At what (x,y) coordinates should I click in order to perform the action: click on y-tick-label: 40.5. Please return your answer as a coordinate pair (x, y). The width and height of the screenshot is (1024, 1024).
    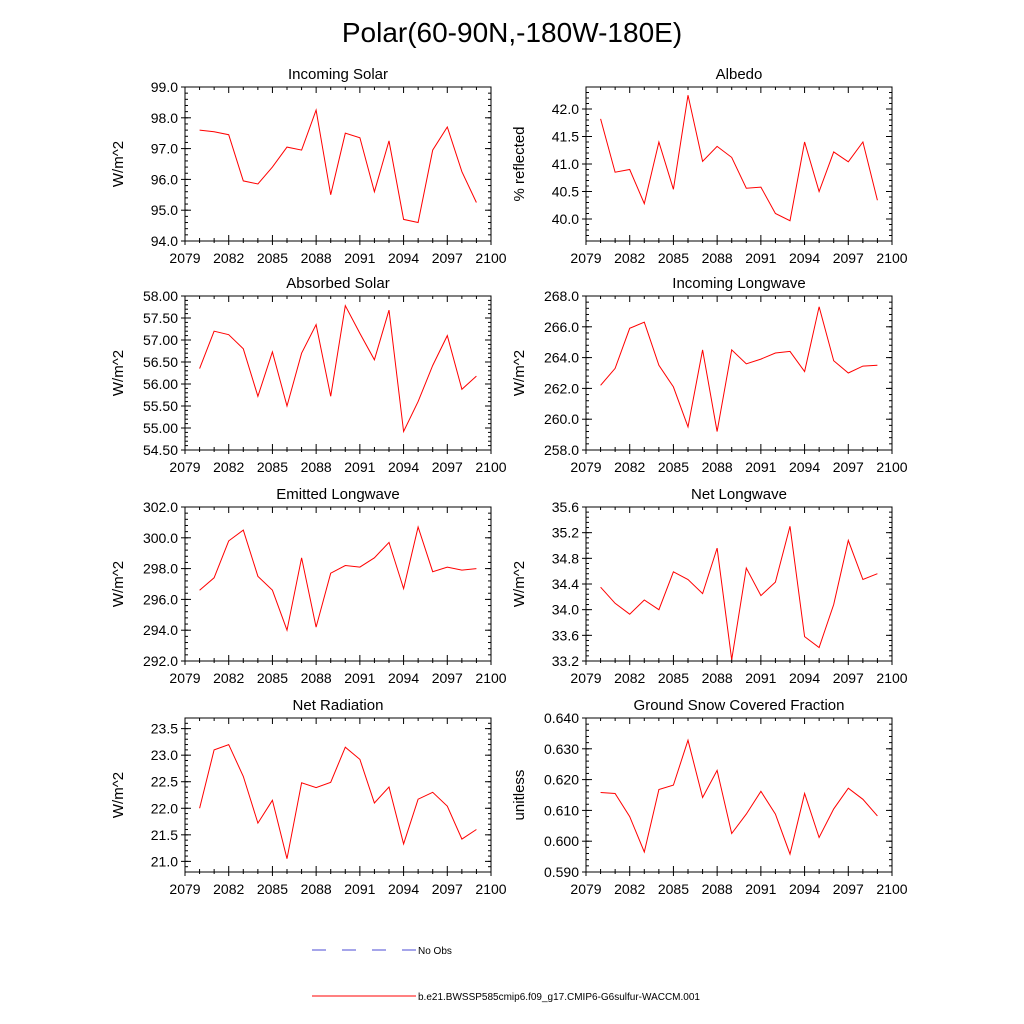
    Looking at the image, I should click on (565, 192).